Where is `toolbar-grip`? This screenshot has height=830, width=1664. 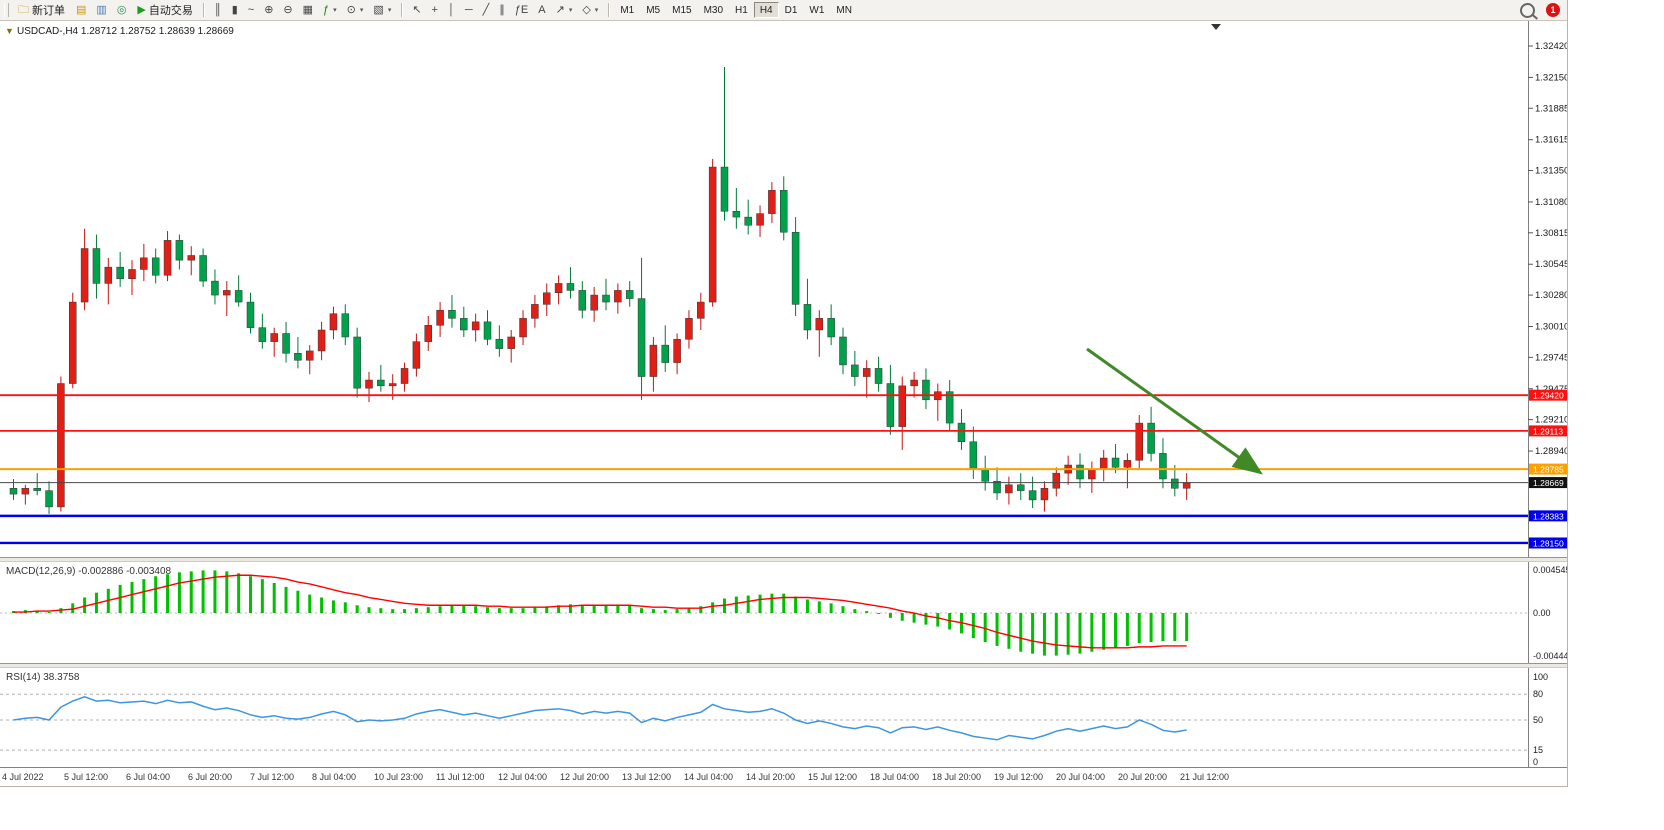 toolbar-grip is located at coordinates (6, 10).